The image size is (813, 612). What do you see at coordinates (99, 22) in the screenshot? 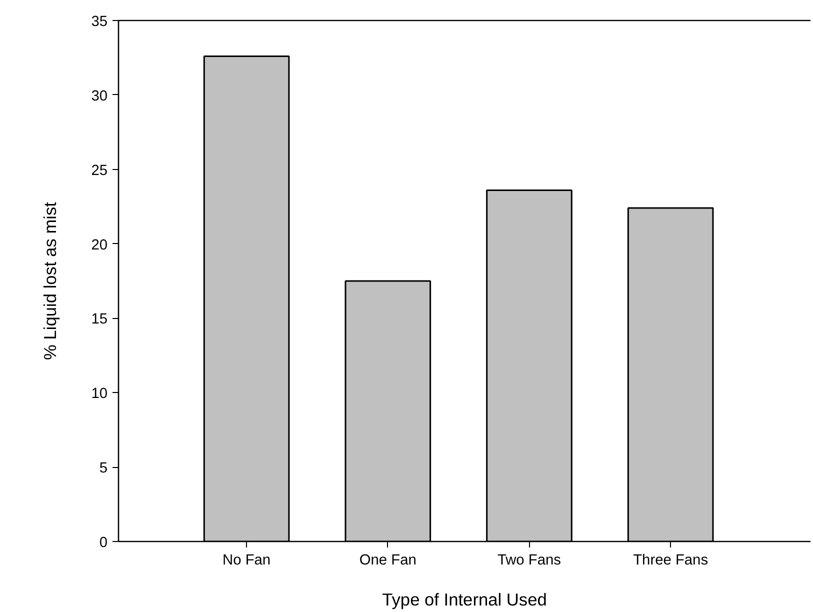
I see `y-tick-label: 35` at bounding box center [99, 22].